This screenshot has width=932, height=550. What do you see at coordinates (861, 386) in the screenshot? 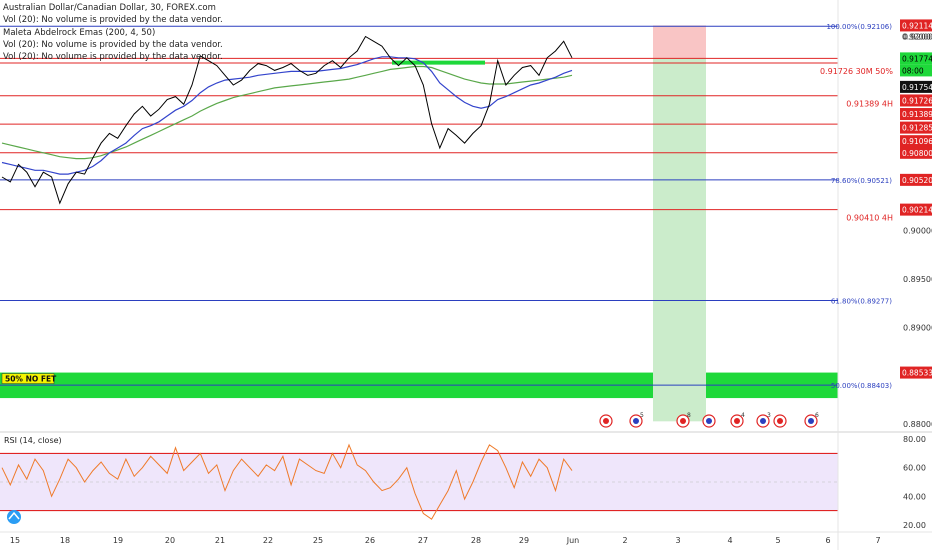
I see `level-label: 50.00%(0.88403)` at bounding box center [861, 386].